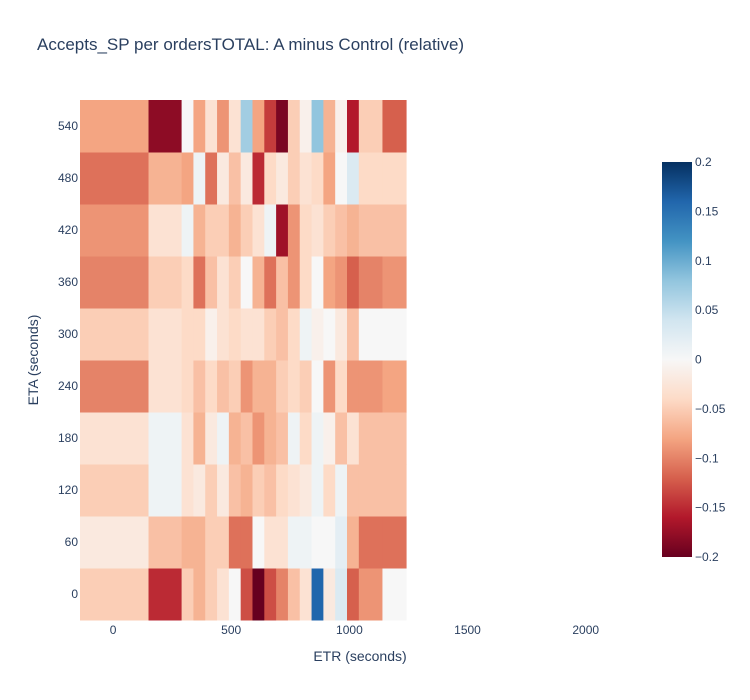  Describe the element at coordinates (74, 594) in the screenshot. I see `y-tick-label: 0` at that location.